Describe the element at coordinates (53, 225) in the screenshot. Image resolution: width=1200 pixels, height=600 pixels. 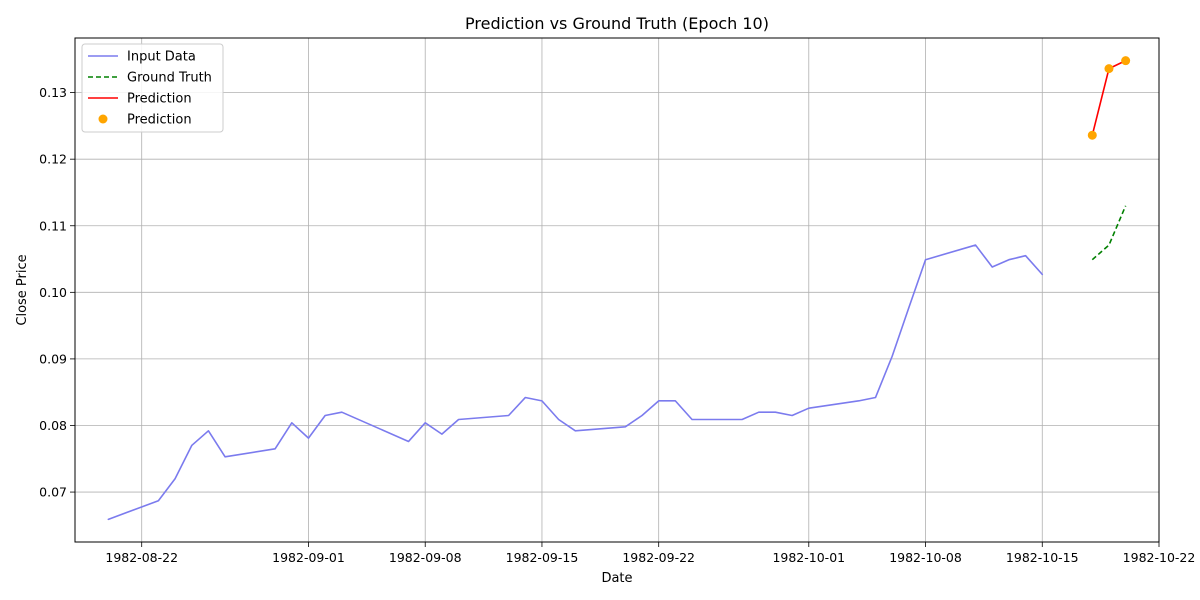
I see `y-tick-label: 0.11` at that location.